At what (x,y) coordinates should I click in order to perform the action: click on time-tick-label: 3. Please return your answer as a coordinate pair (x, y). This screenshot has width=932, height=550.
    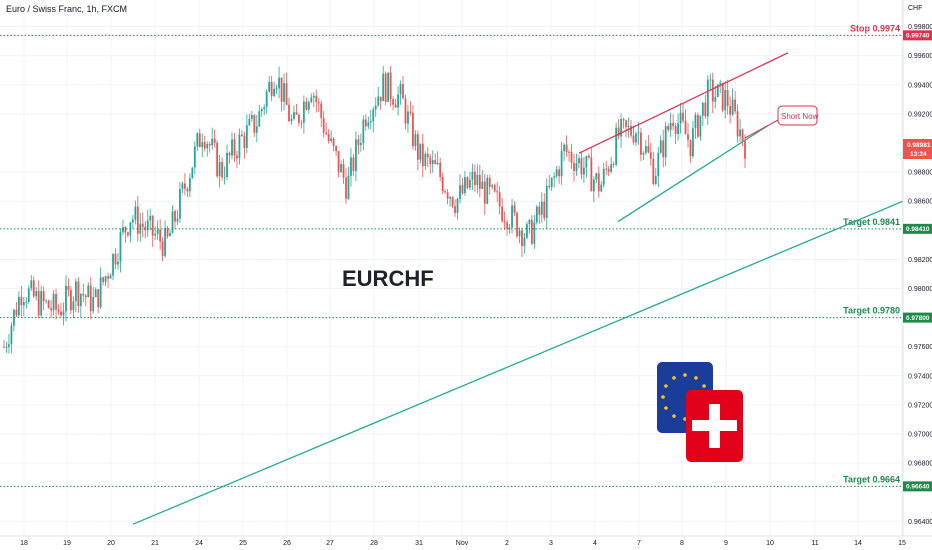
    Looking at the image, I should click on (551, 543).